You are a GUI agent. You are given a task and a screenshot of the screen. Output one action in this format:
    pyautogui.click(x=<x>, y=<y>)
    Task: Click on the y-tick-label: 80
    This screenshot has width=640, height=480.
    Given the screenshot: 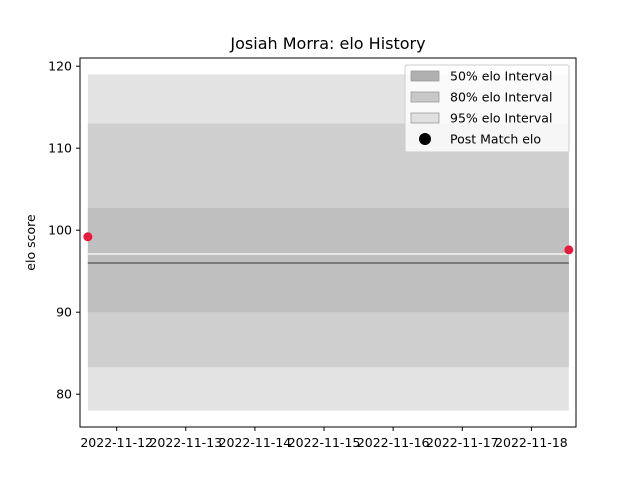 What is the action you would take?
    pyautogui.click(x=64, y=394)
    